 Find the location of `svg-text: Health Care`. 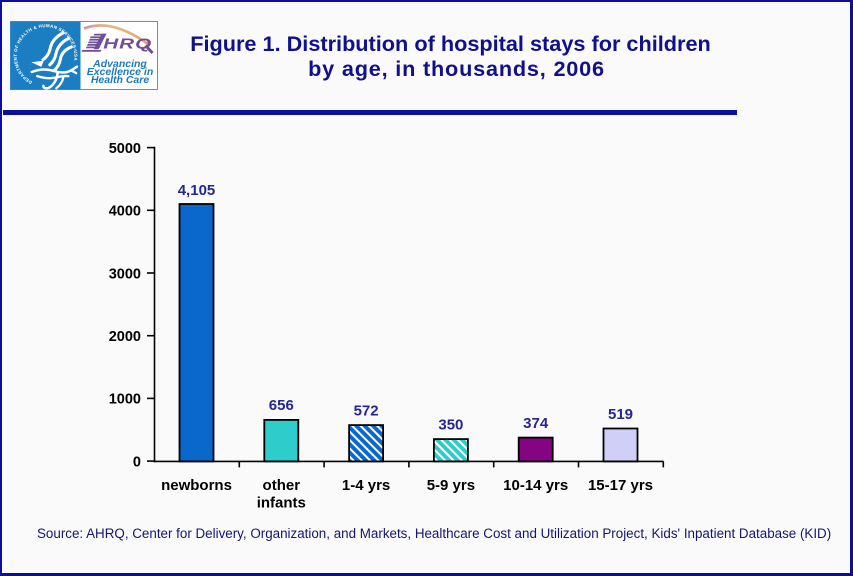

svg-text: Health Care is located at coordinates (120, 80).